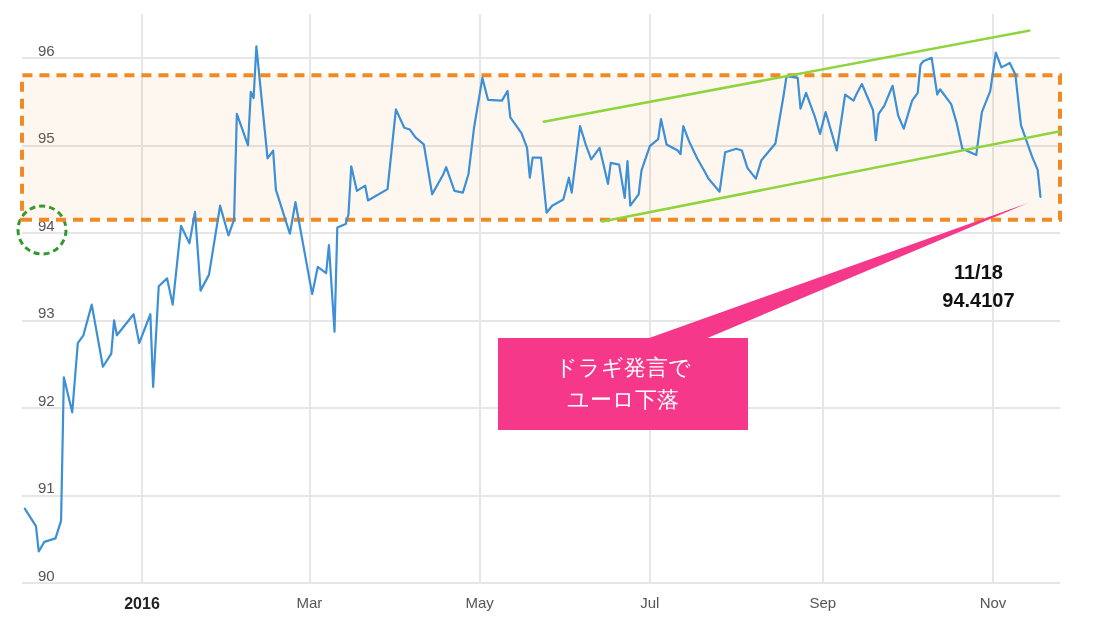 The image size is (1096, 621). I want to click on x-tick-label: Nov, so click(993, 602).